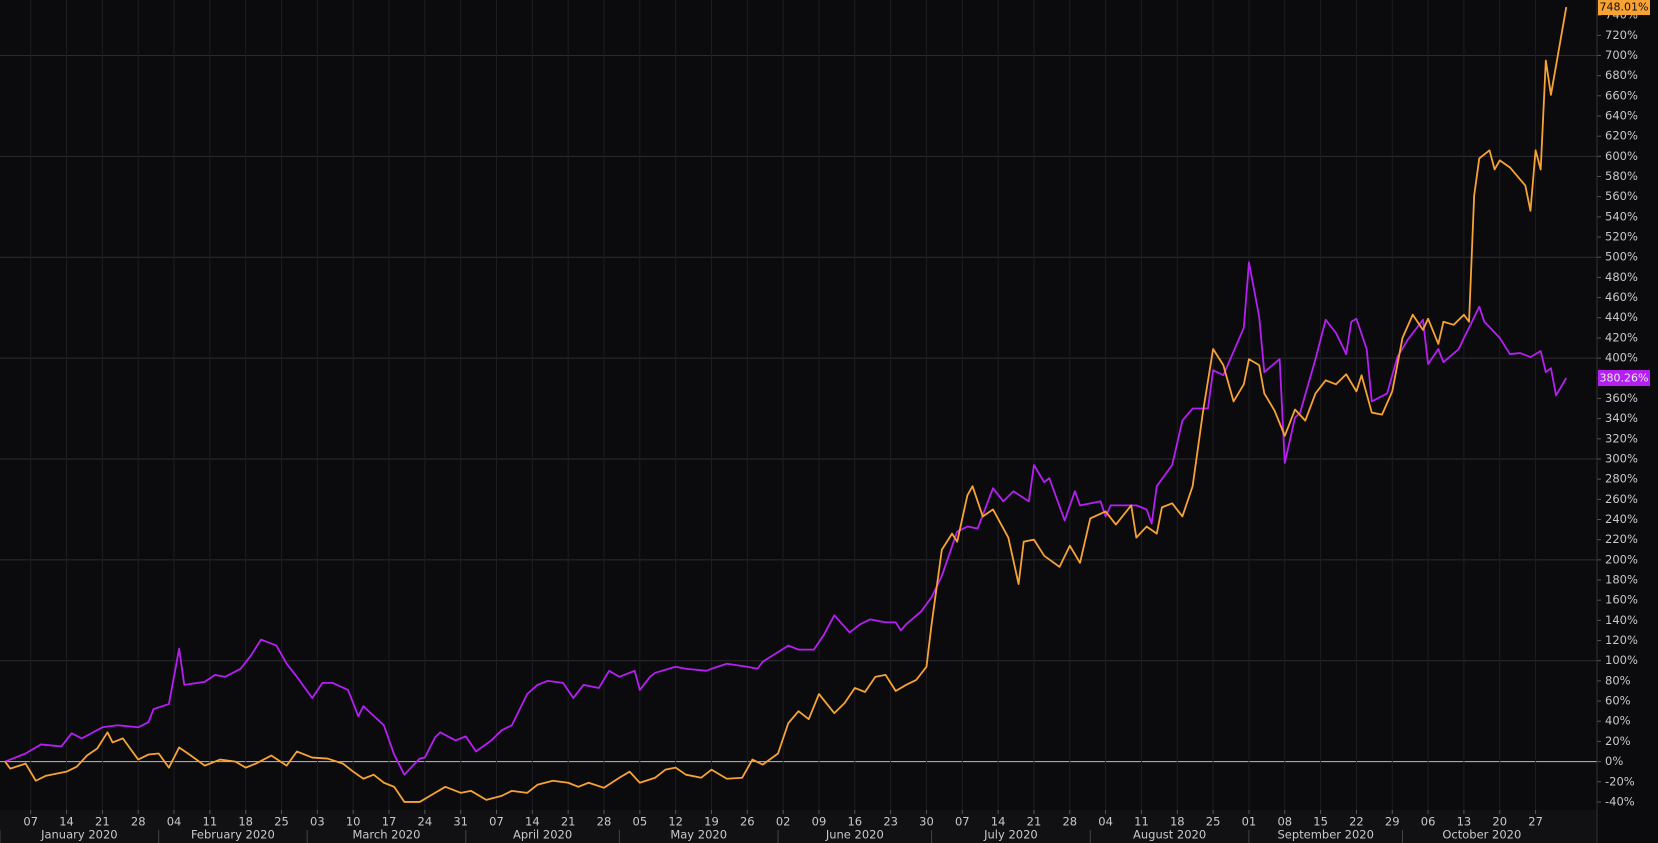  Describe the element at coordinates (1614, 761) in the screenshot. I see `y-tick-label: 0%` at that location.